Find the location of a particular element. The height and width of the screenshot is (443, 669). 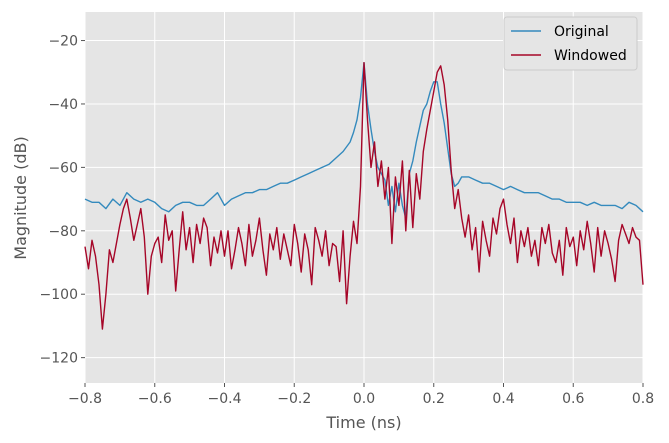

y-tick-label: −20 is located at coordinates (63, 42).